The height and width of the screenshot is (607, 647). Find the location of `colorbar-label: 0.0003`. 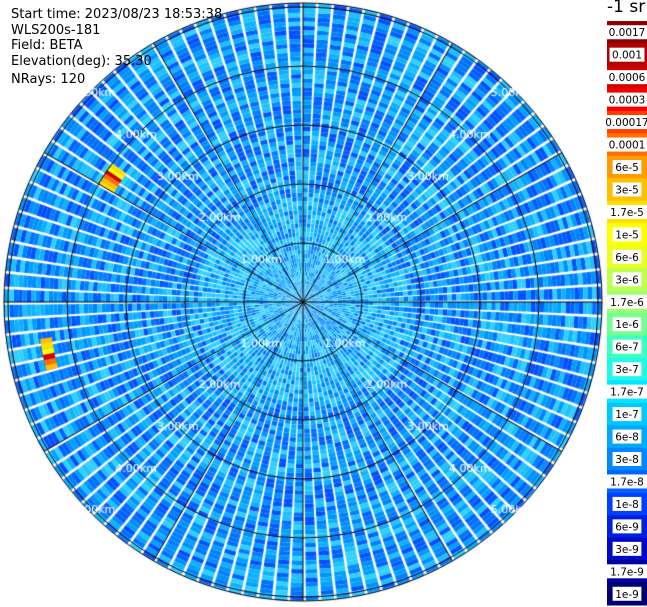

colorbar-label: 0.0003 is located at coordinates (627, 101).